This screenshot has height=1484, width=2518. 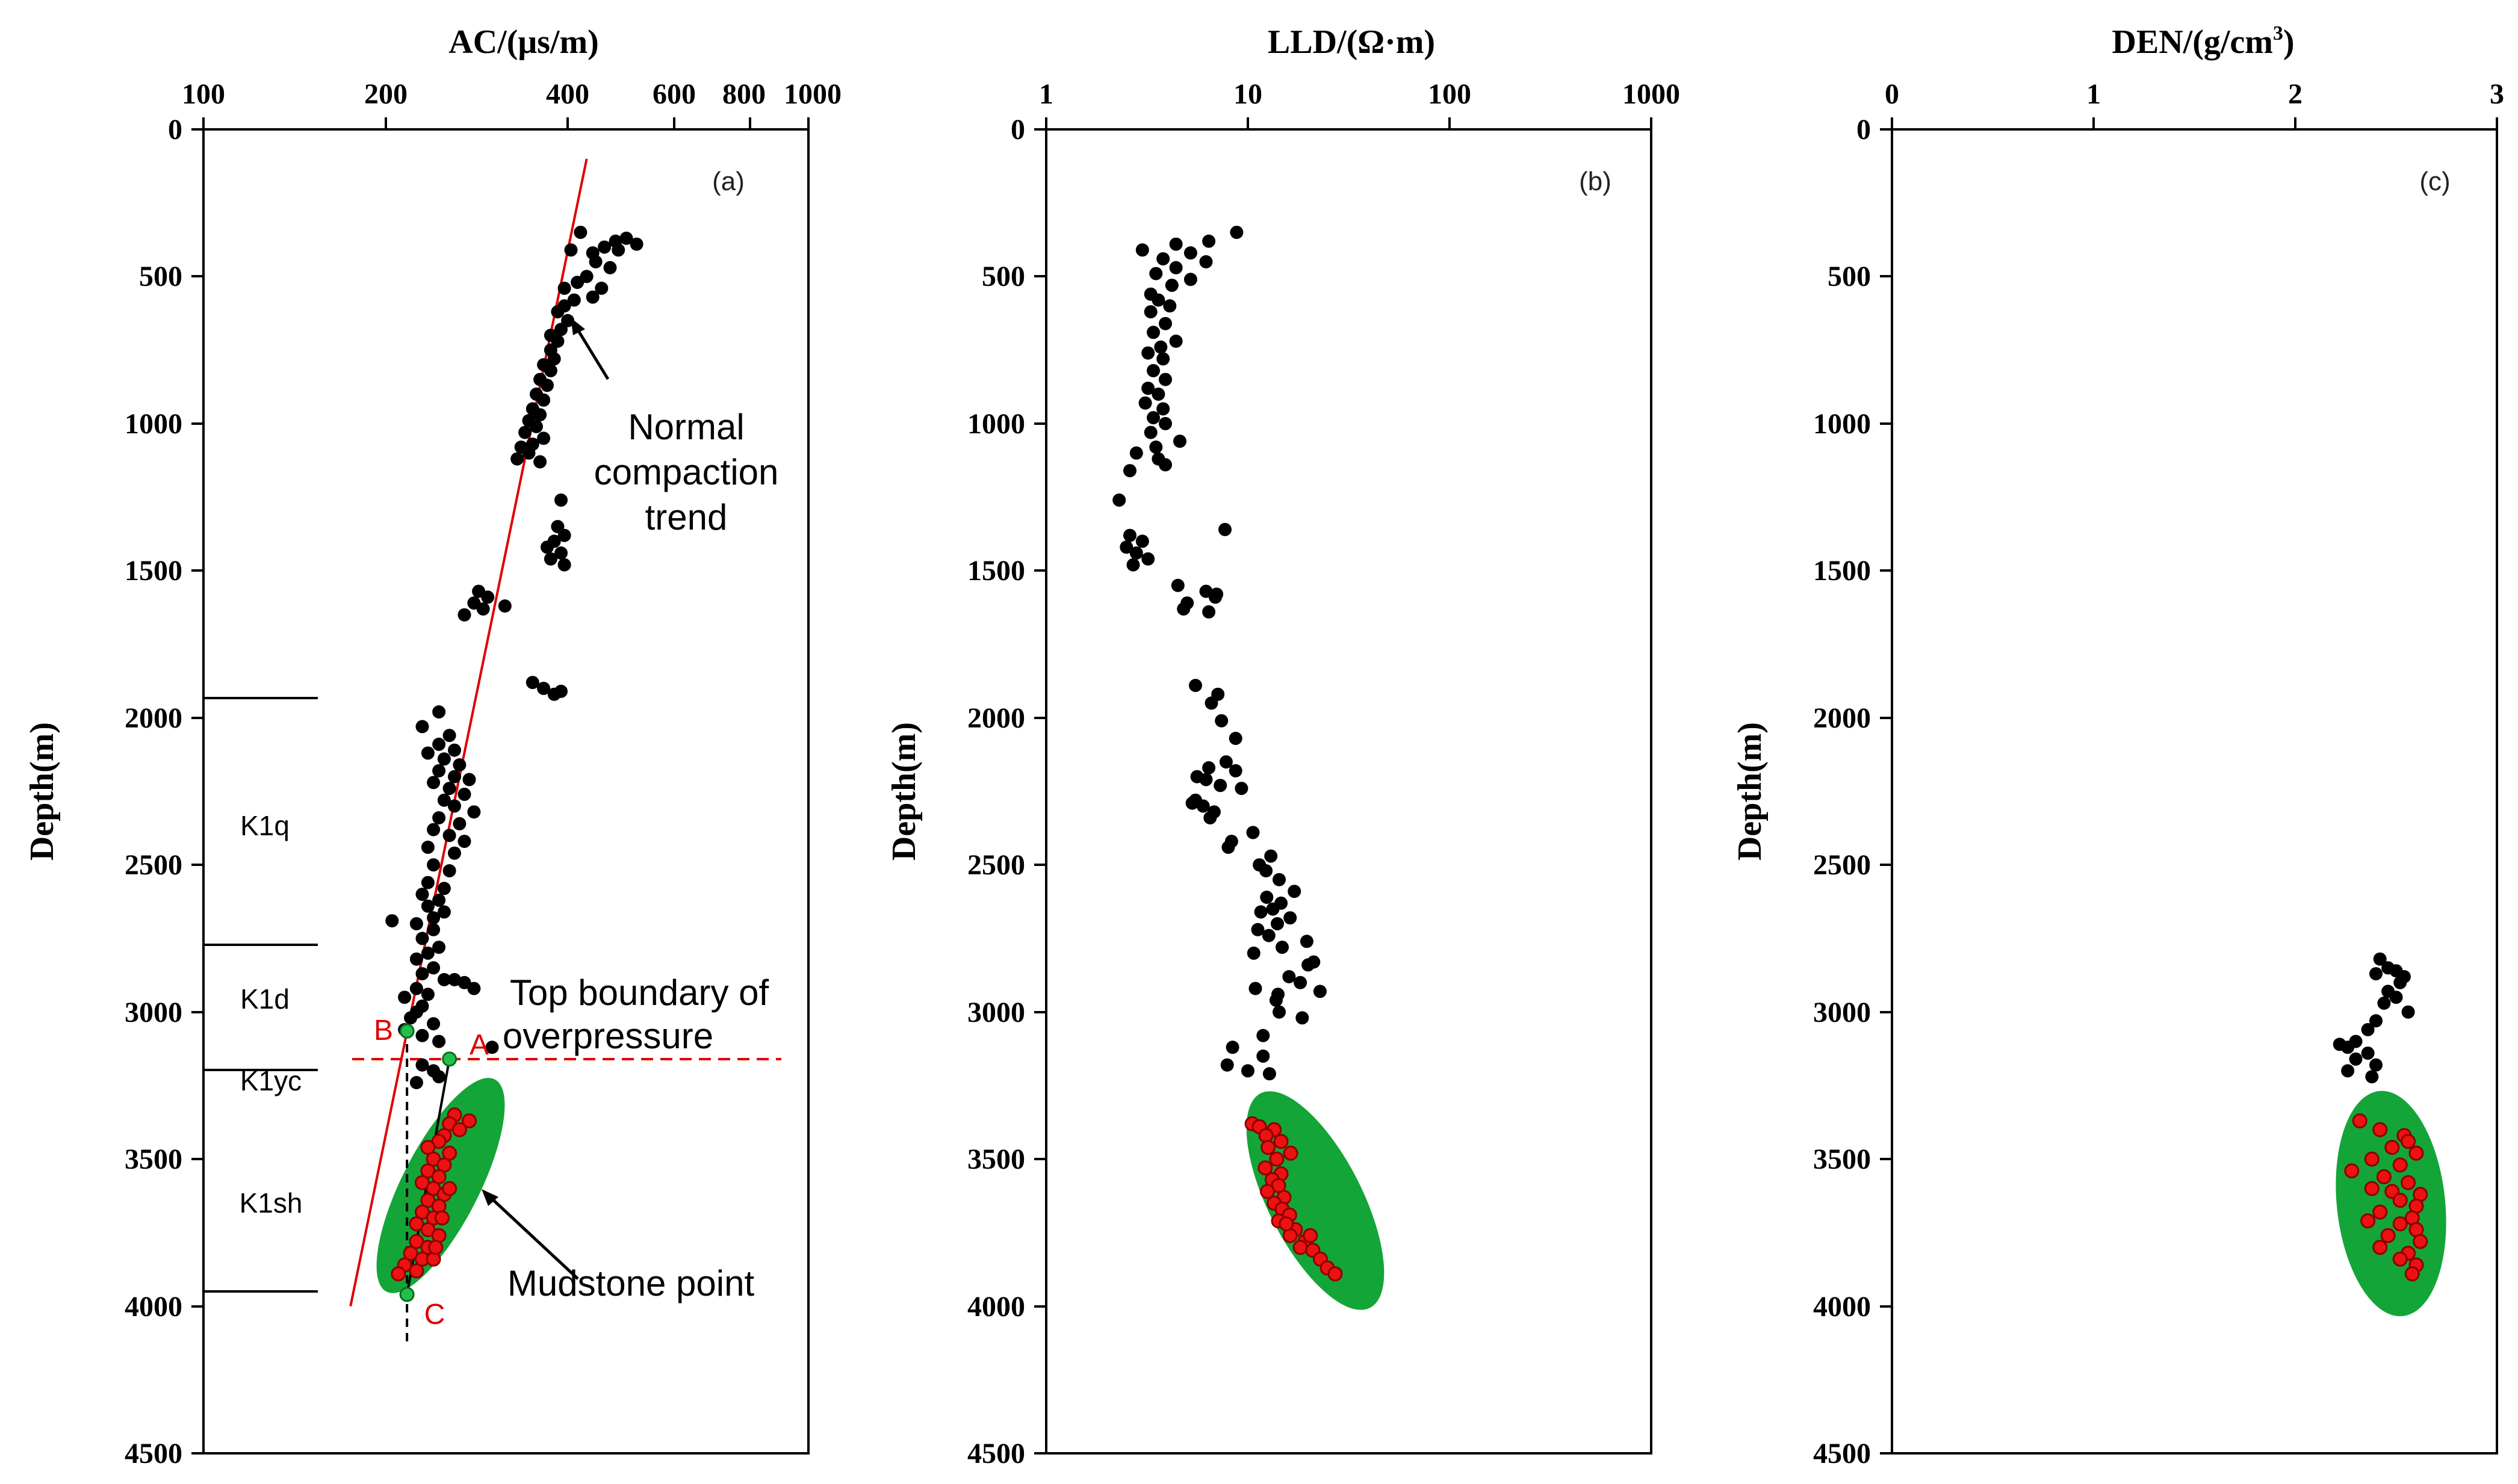 What do you see at coordinates (480, 1045) in the screenshot?
I see `point-label-a: A` at bounding box center [480, 1045].